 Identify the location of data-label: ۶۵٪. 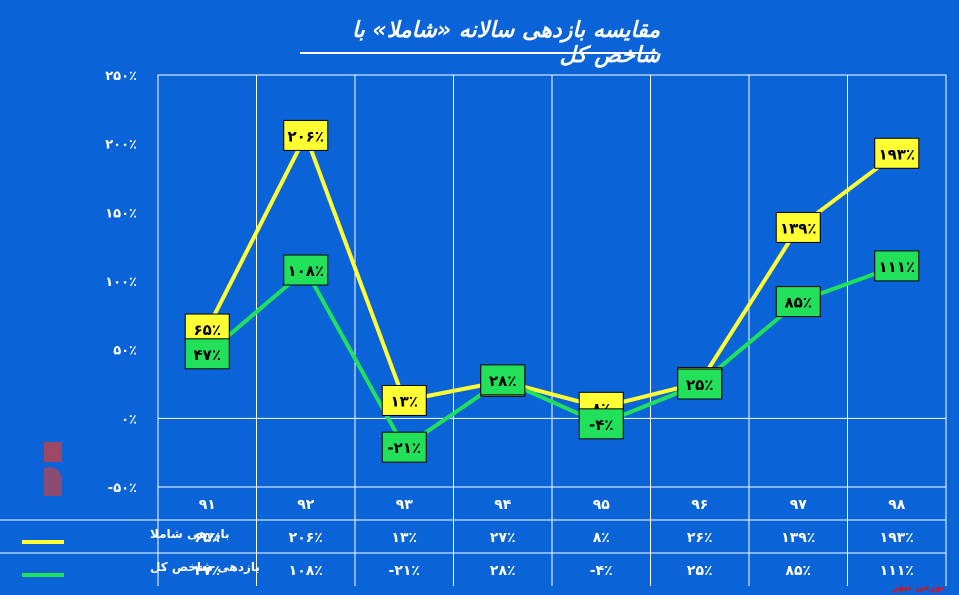
(207, 330).